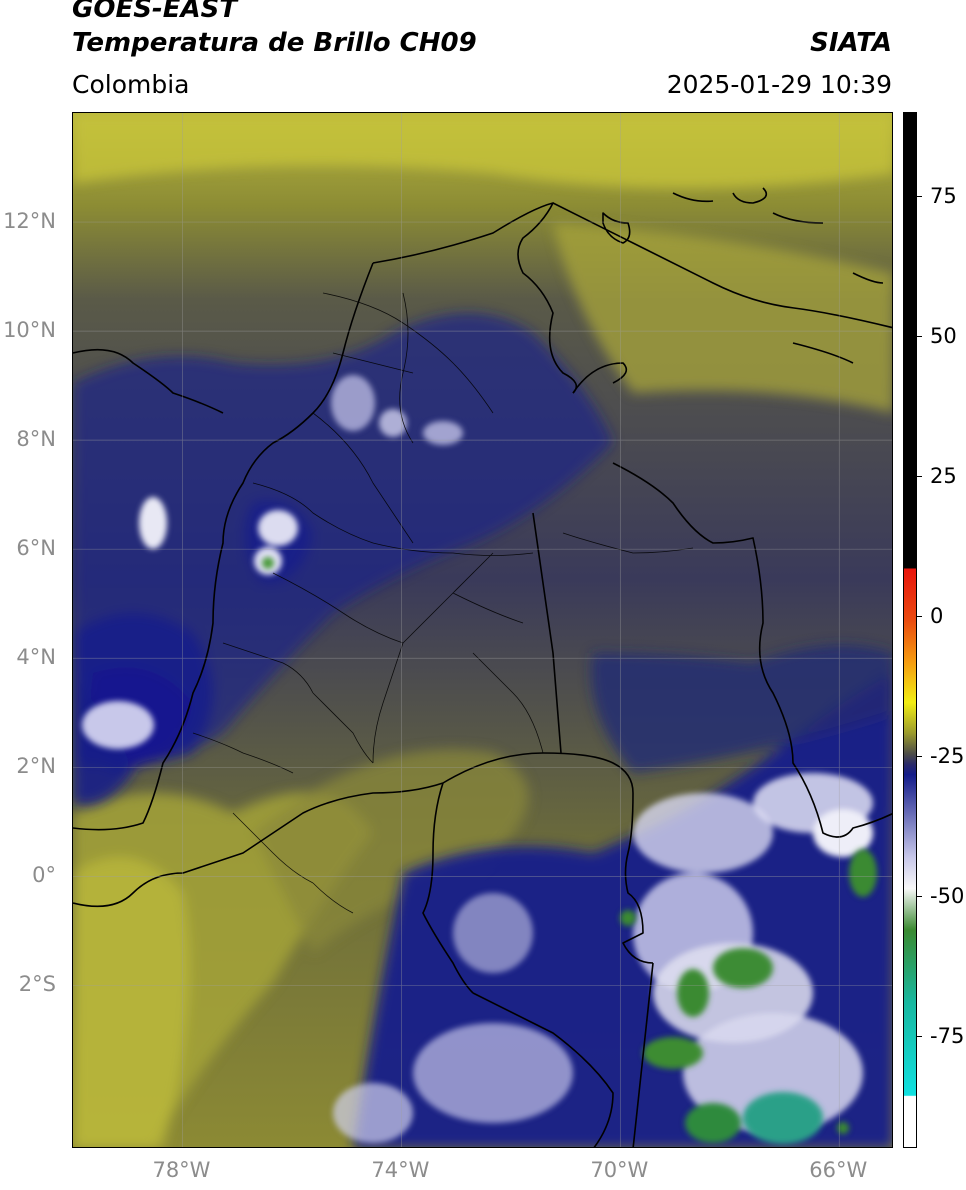 This screenshot has width=966, height=1190. What do you see at coordinates (943, 196) in the screenshot?
I see `colorbar-tick-label: 75` at bounding box center [943, 196].